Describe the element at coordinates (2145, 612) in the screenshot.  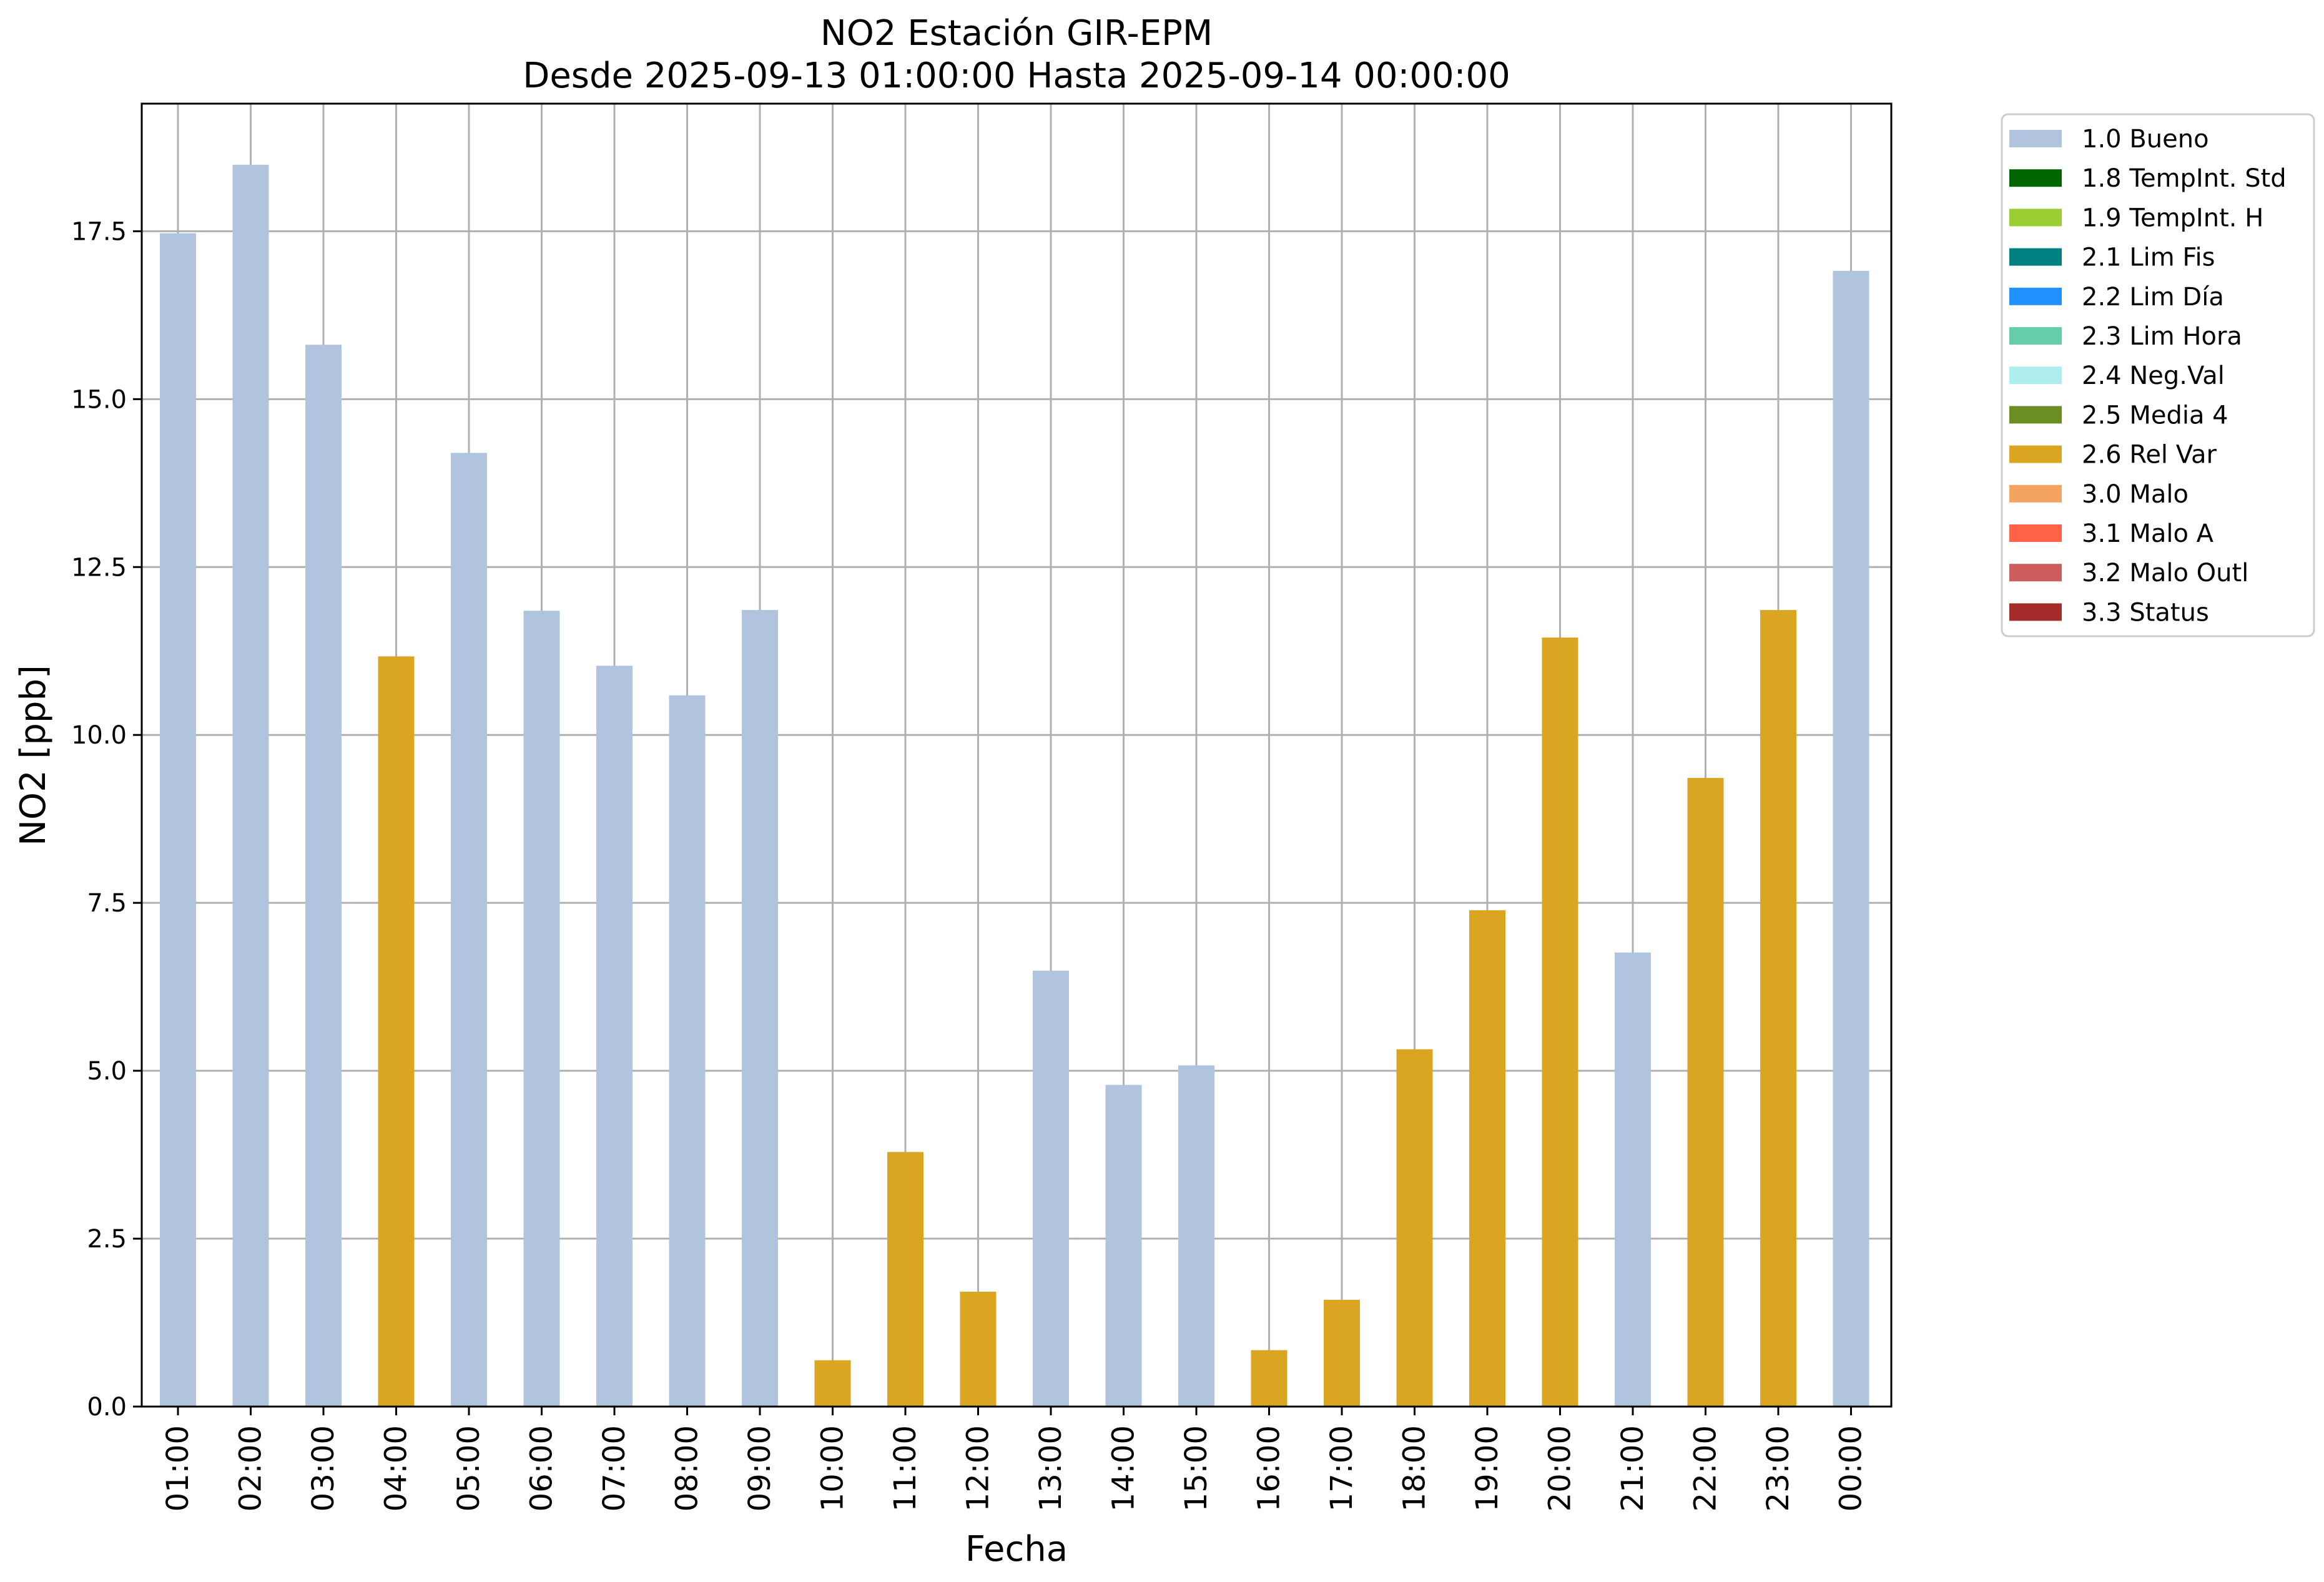
I see `legend-label: 3.3 Status` at that location.